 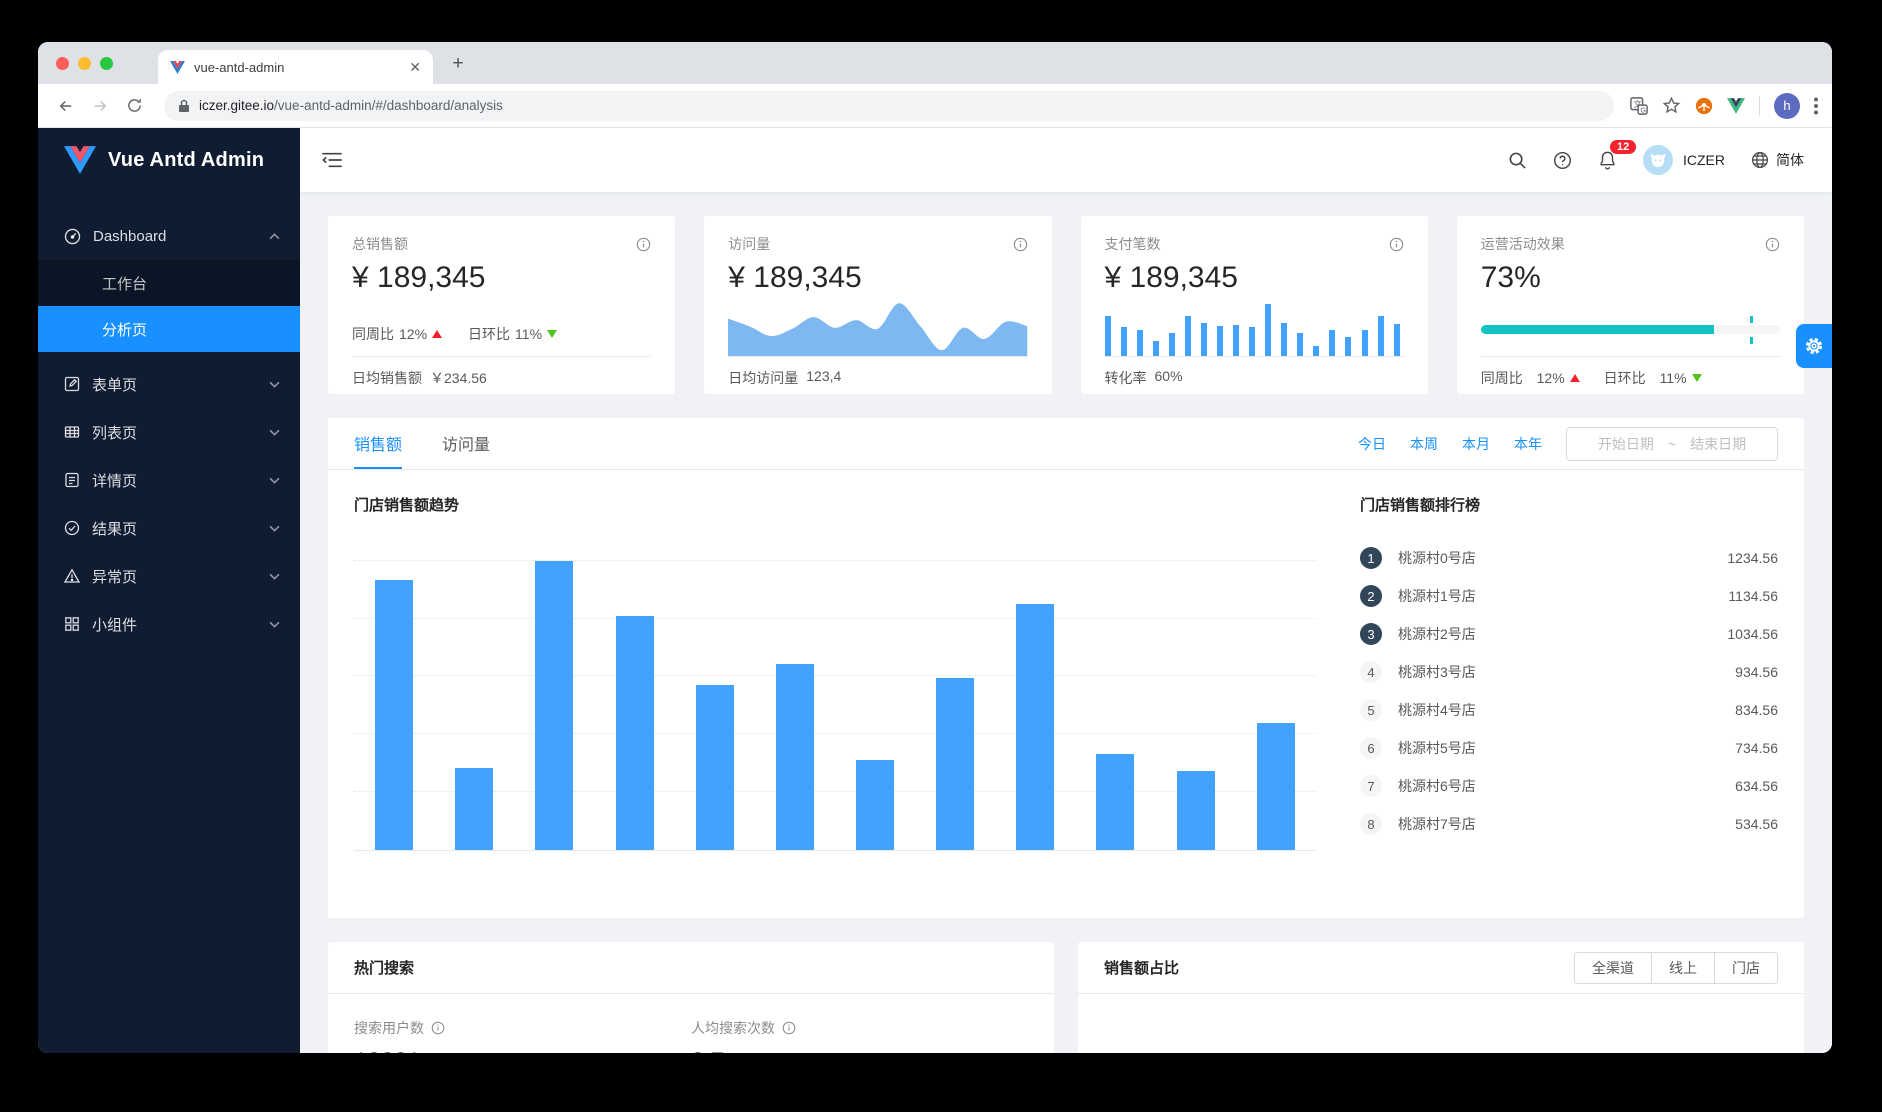 What do you see at coordinates (378, 443) in the screenshot?
I see `tab-sales: 销售额` at bounding box center [378, 443].